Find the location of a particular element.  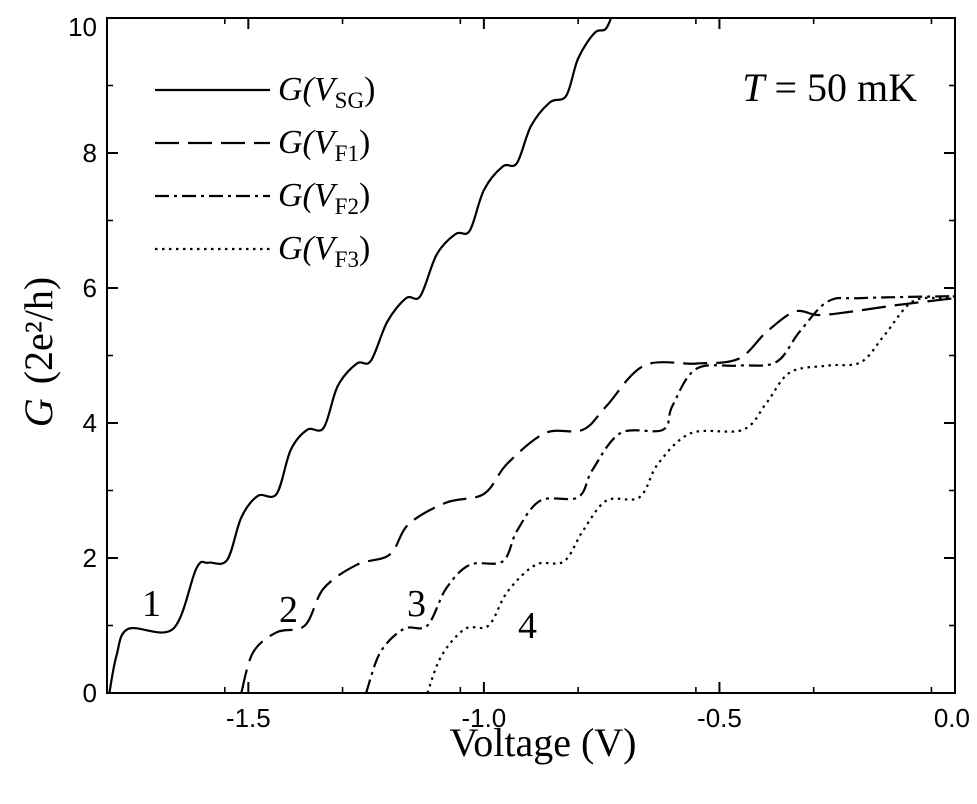

x-tick-label: -1.5 is located at coordinates (248, 718).